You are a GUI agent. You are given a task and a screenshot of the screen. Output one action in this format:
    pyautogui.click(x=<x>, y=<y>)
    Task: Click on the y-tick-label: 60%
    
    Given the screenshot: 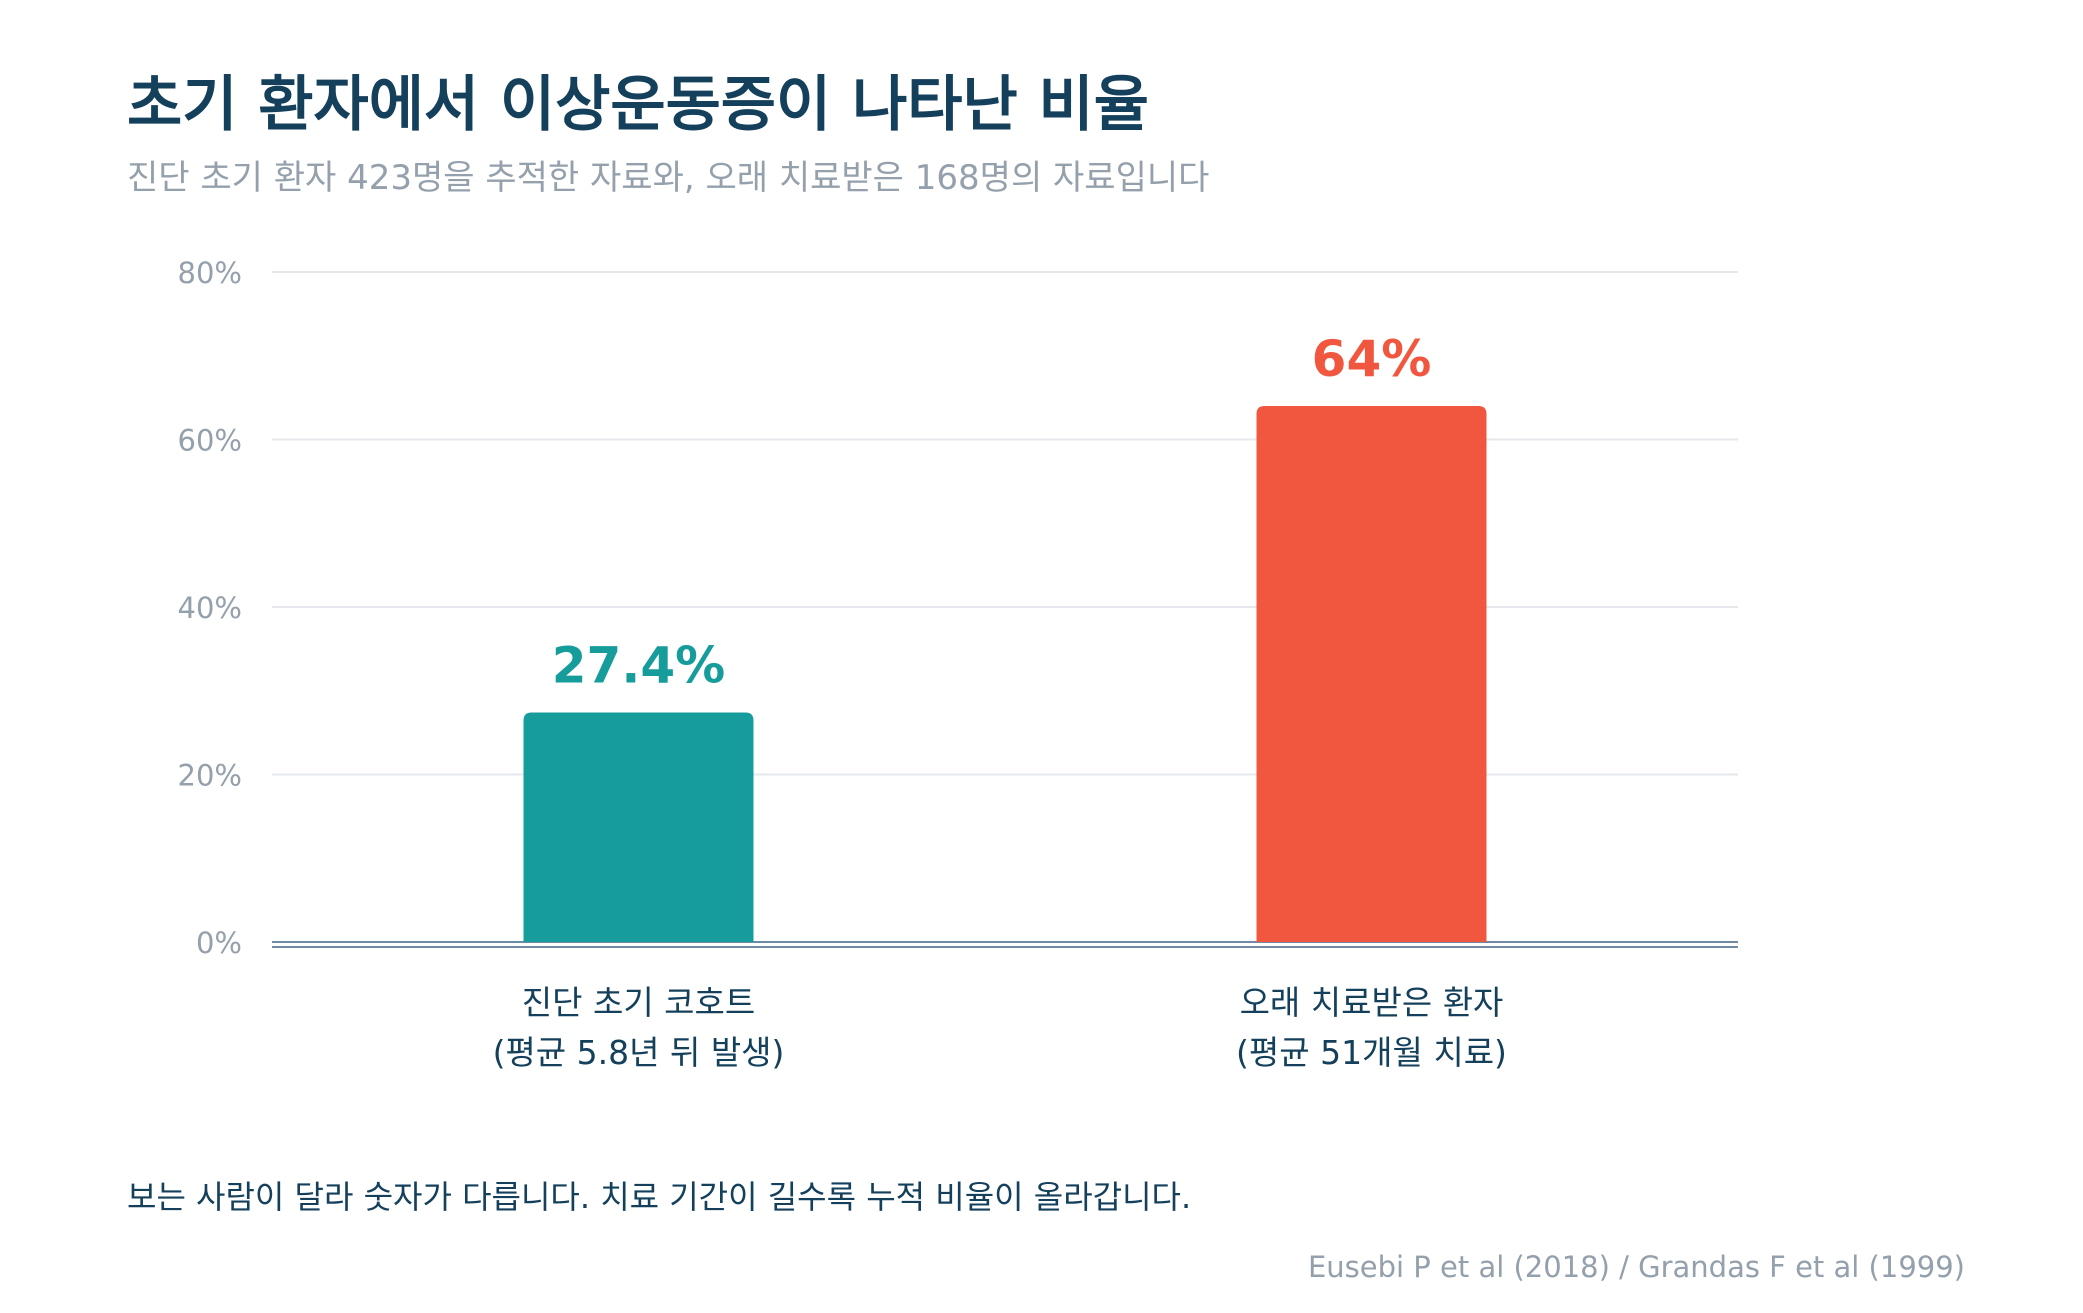 What is the action you would take?
    pyautogui.click(x=210, y=441)
    